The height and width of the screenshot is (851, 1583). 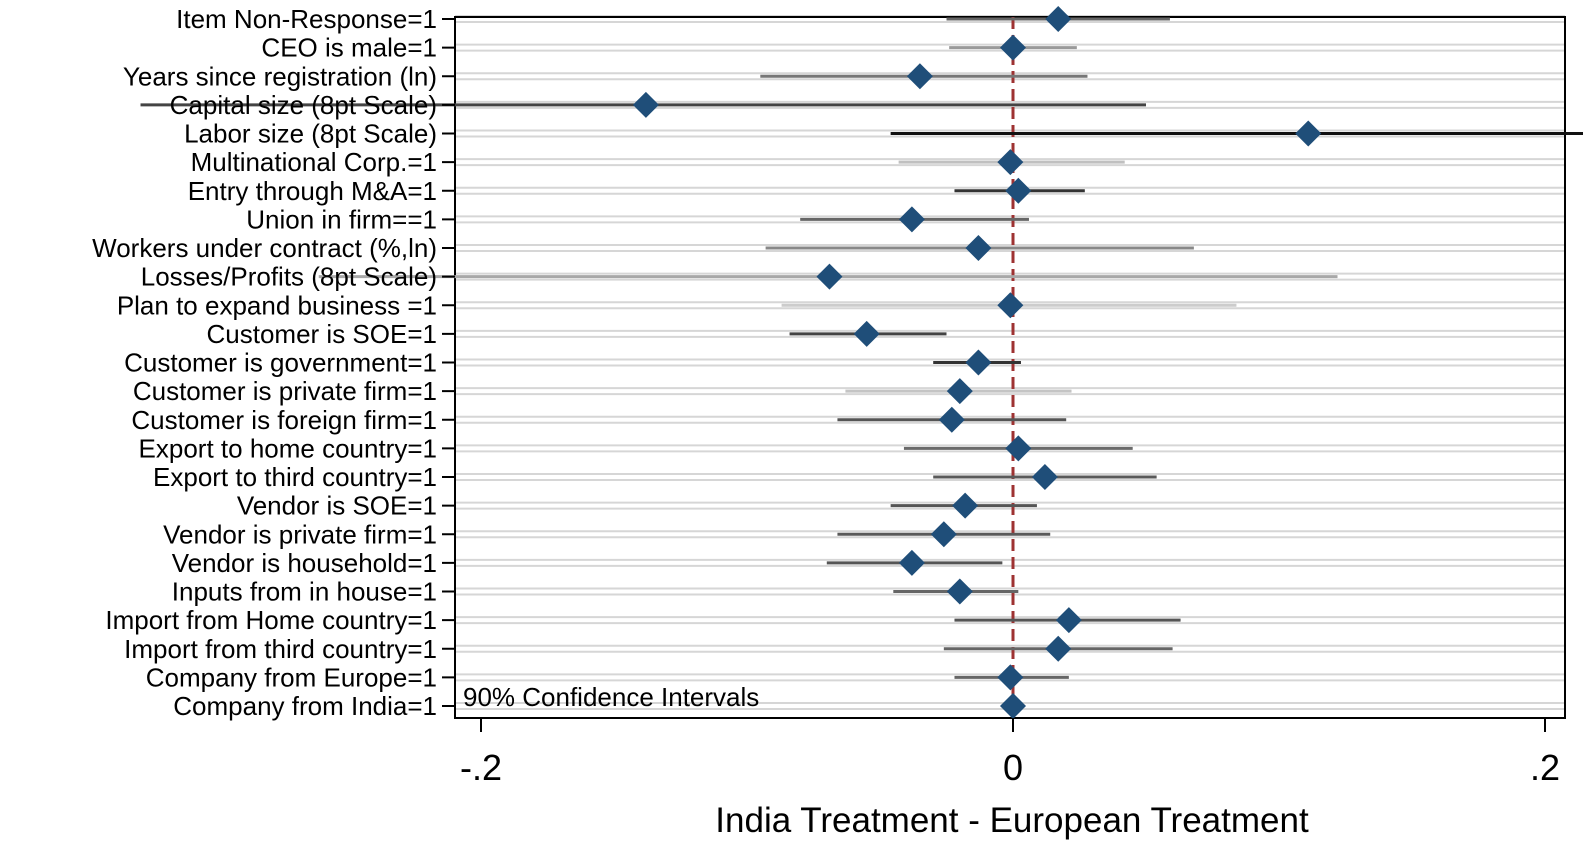 I want to click on x-tick-label: 0, so click(x=1013, y=767).